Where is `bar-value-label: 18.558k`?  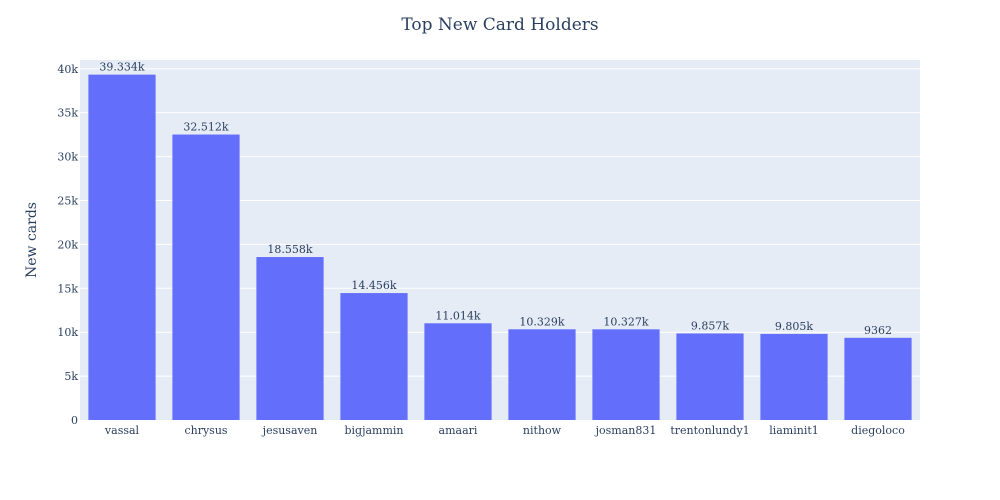
bar-value-label: 18.558k is located at coordinates (289, 249).